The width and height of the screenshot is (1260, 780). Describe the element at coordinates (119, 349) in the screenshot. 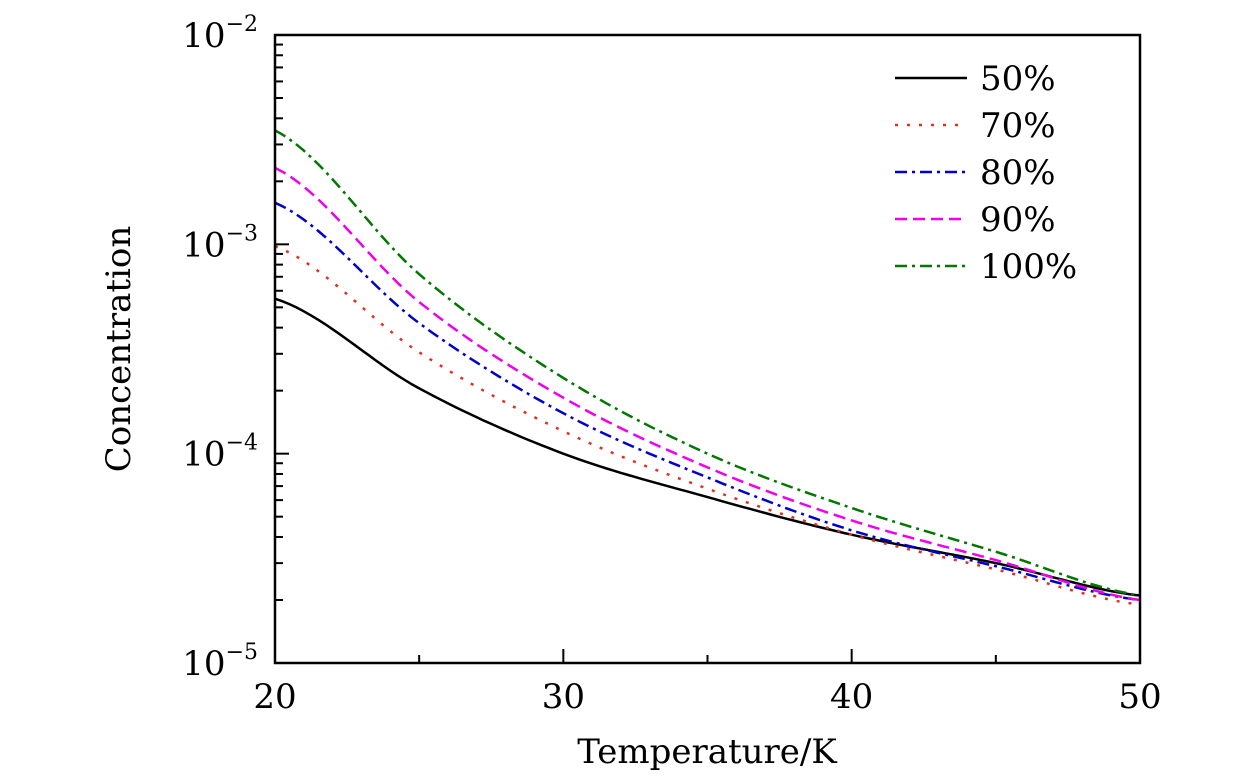

I see `y-axis-title: Concentration` at that location.